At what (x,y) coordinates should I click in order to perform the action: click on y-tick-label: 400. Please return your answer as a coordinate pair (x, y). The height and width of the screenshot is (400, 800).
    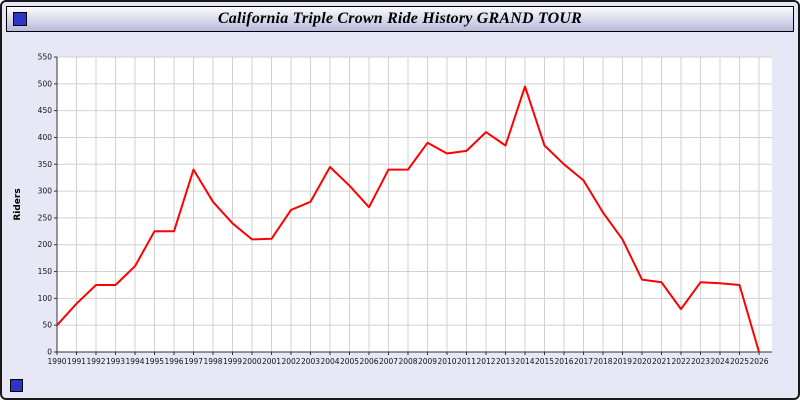
    Looking at the image, I should click on (45, 137).